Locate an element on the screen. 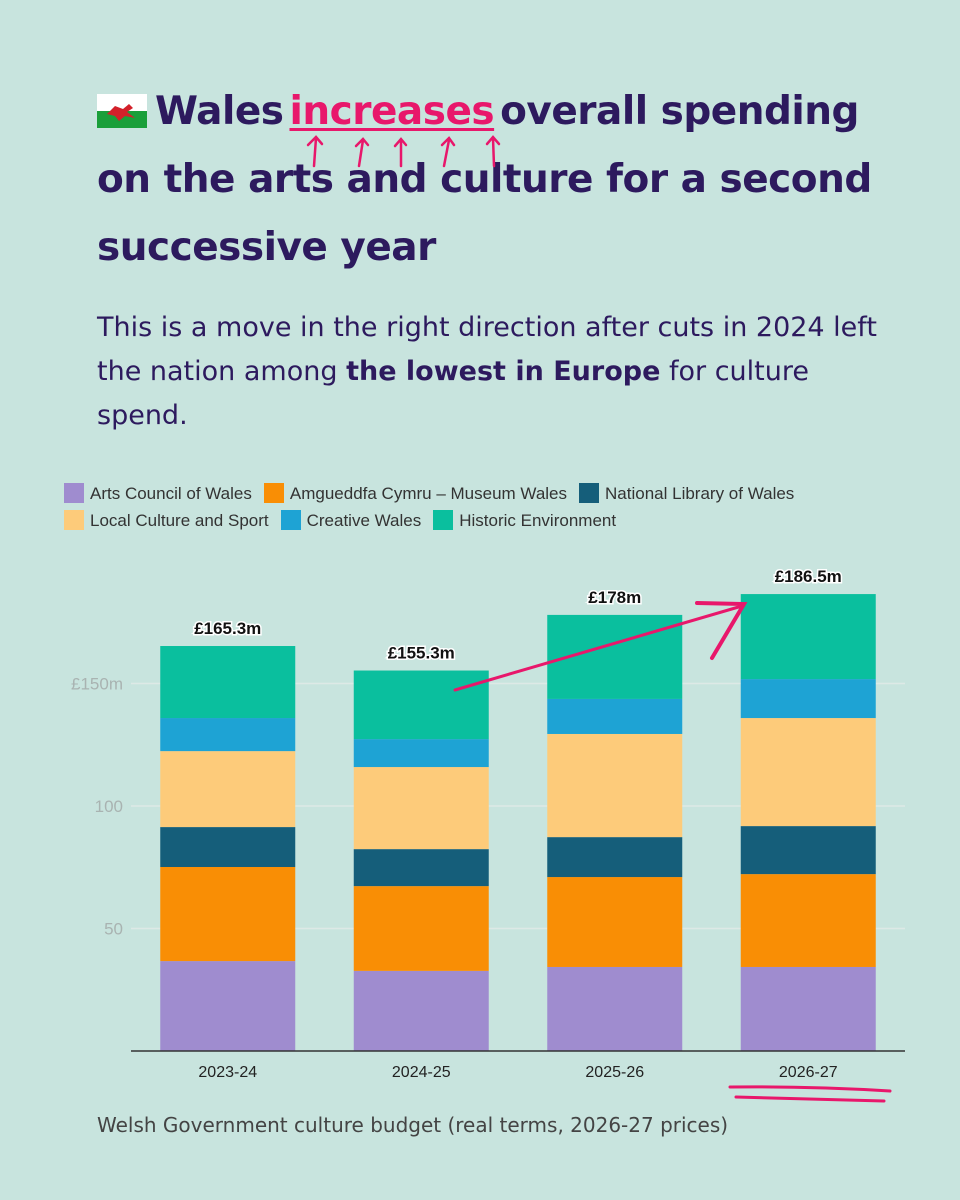  legend-label: Local Culture and Sport is located at coordinates (179, 520).